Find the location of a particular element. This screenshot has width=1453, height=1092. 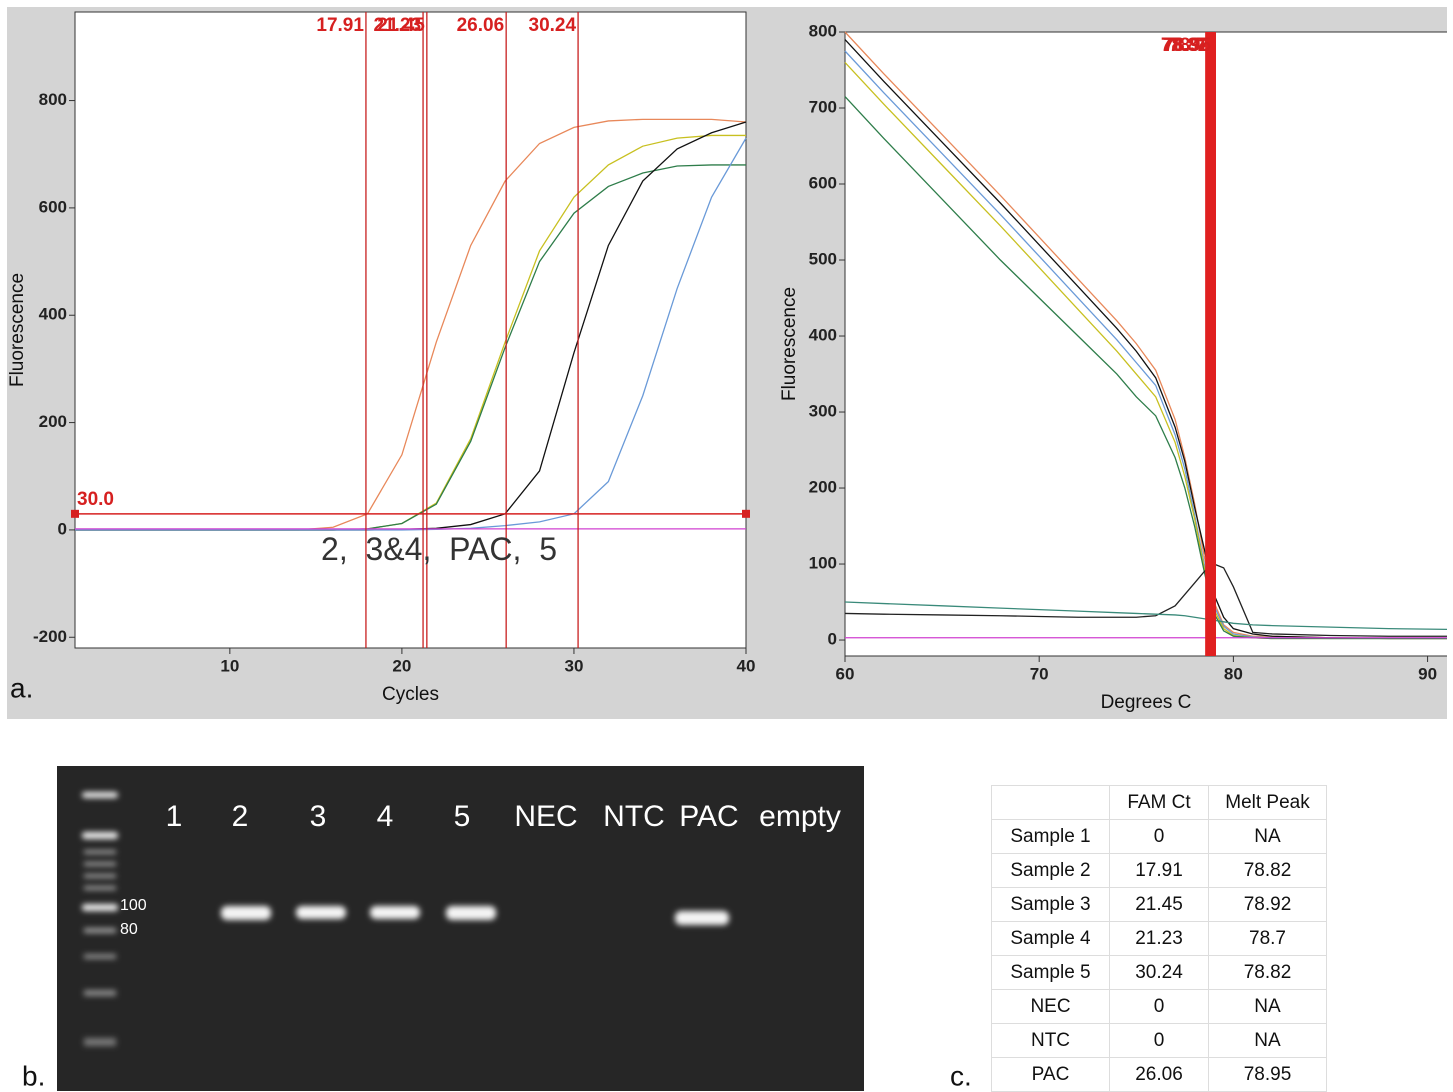

table-row: Sample 4 21.23 78.7 is located at coordinates (1159, 938).